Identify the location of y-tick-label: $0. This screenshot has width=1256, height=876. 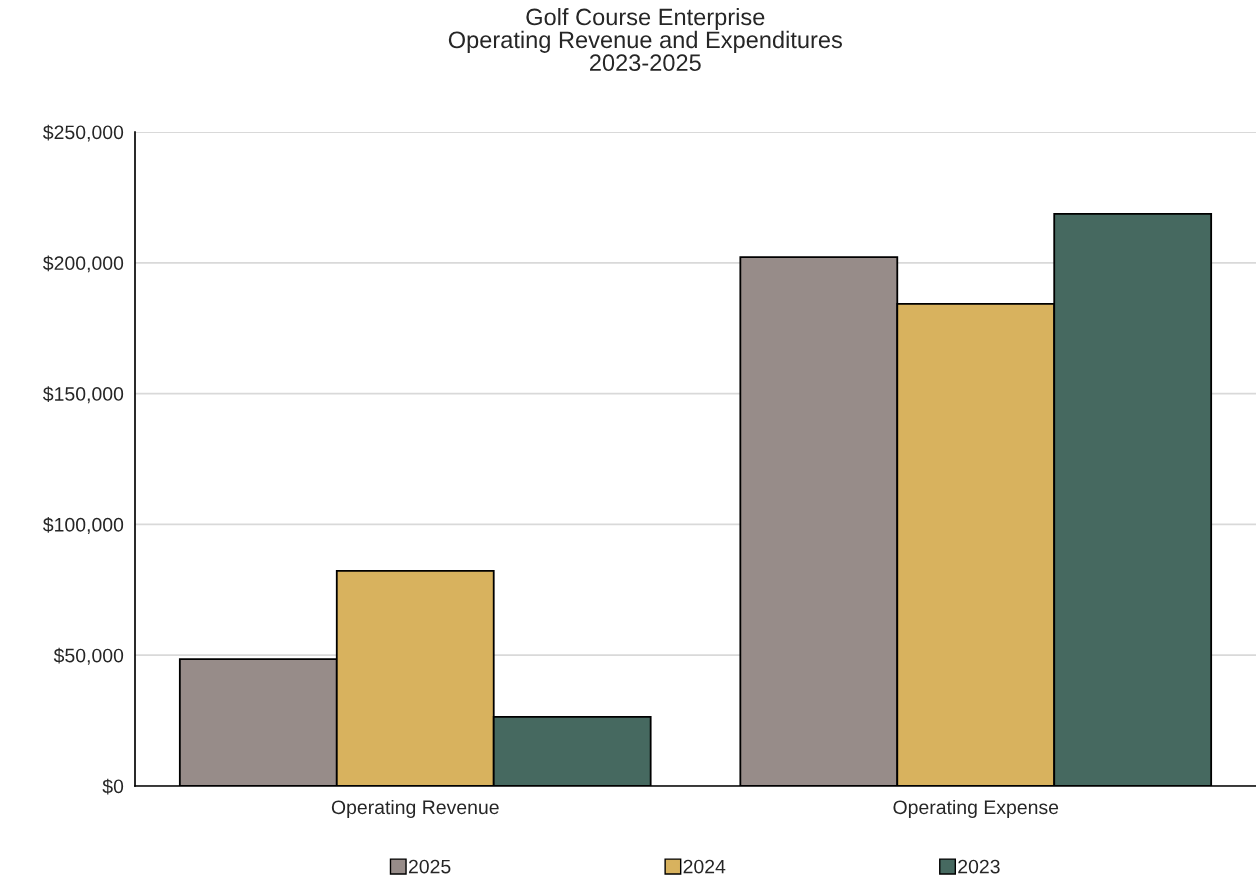
(113, 786).